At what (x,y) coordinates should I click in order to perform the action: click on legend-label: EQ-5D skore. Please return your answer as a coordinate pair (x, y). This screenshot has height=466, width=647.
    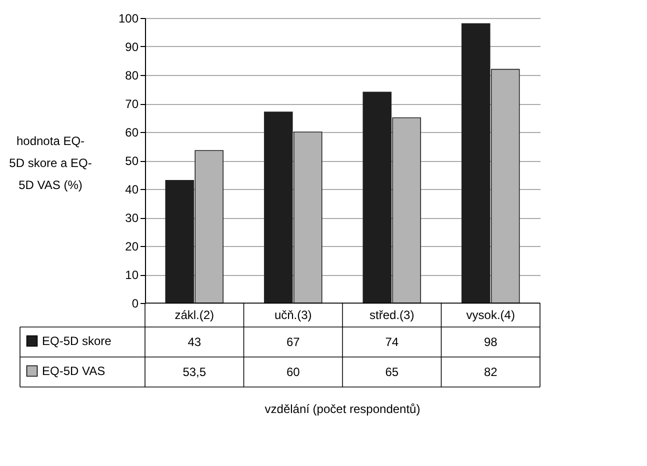
    Looking at the image, I should click on (77, 341).